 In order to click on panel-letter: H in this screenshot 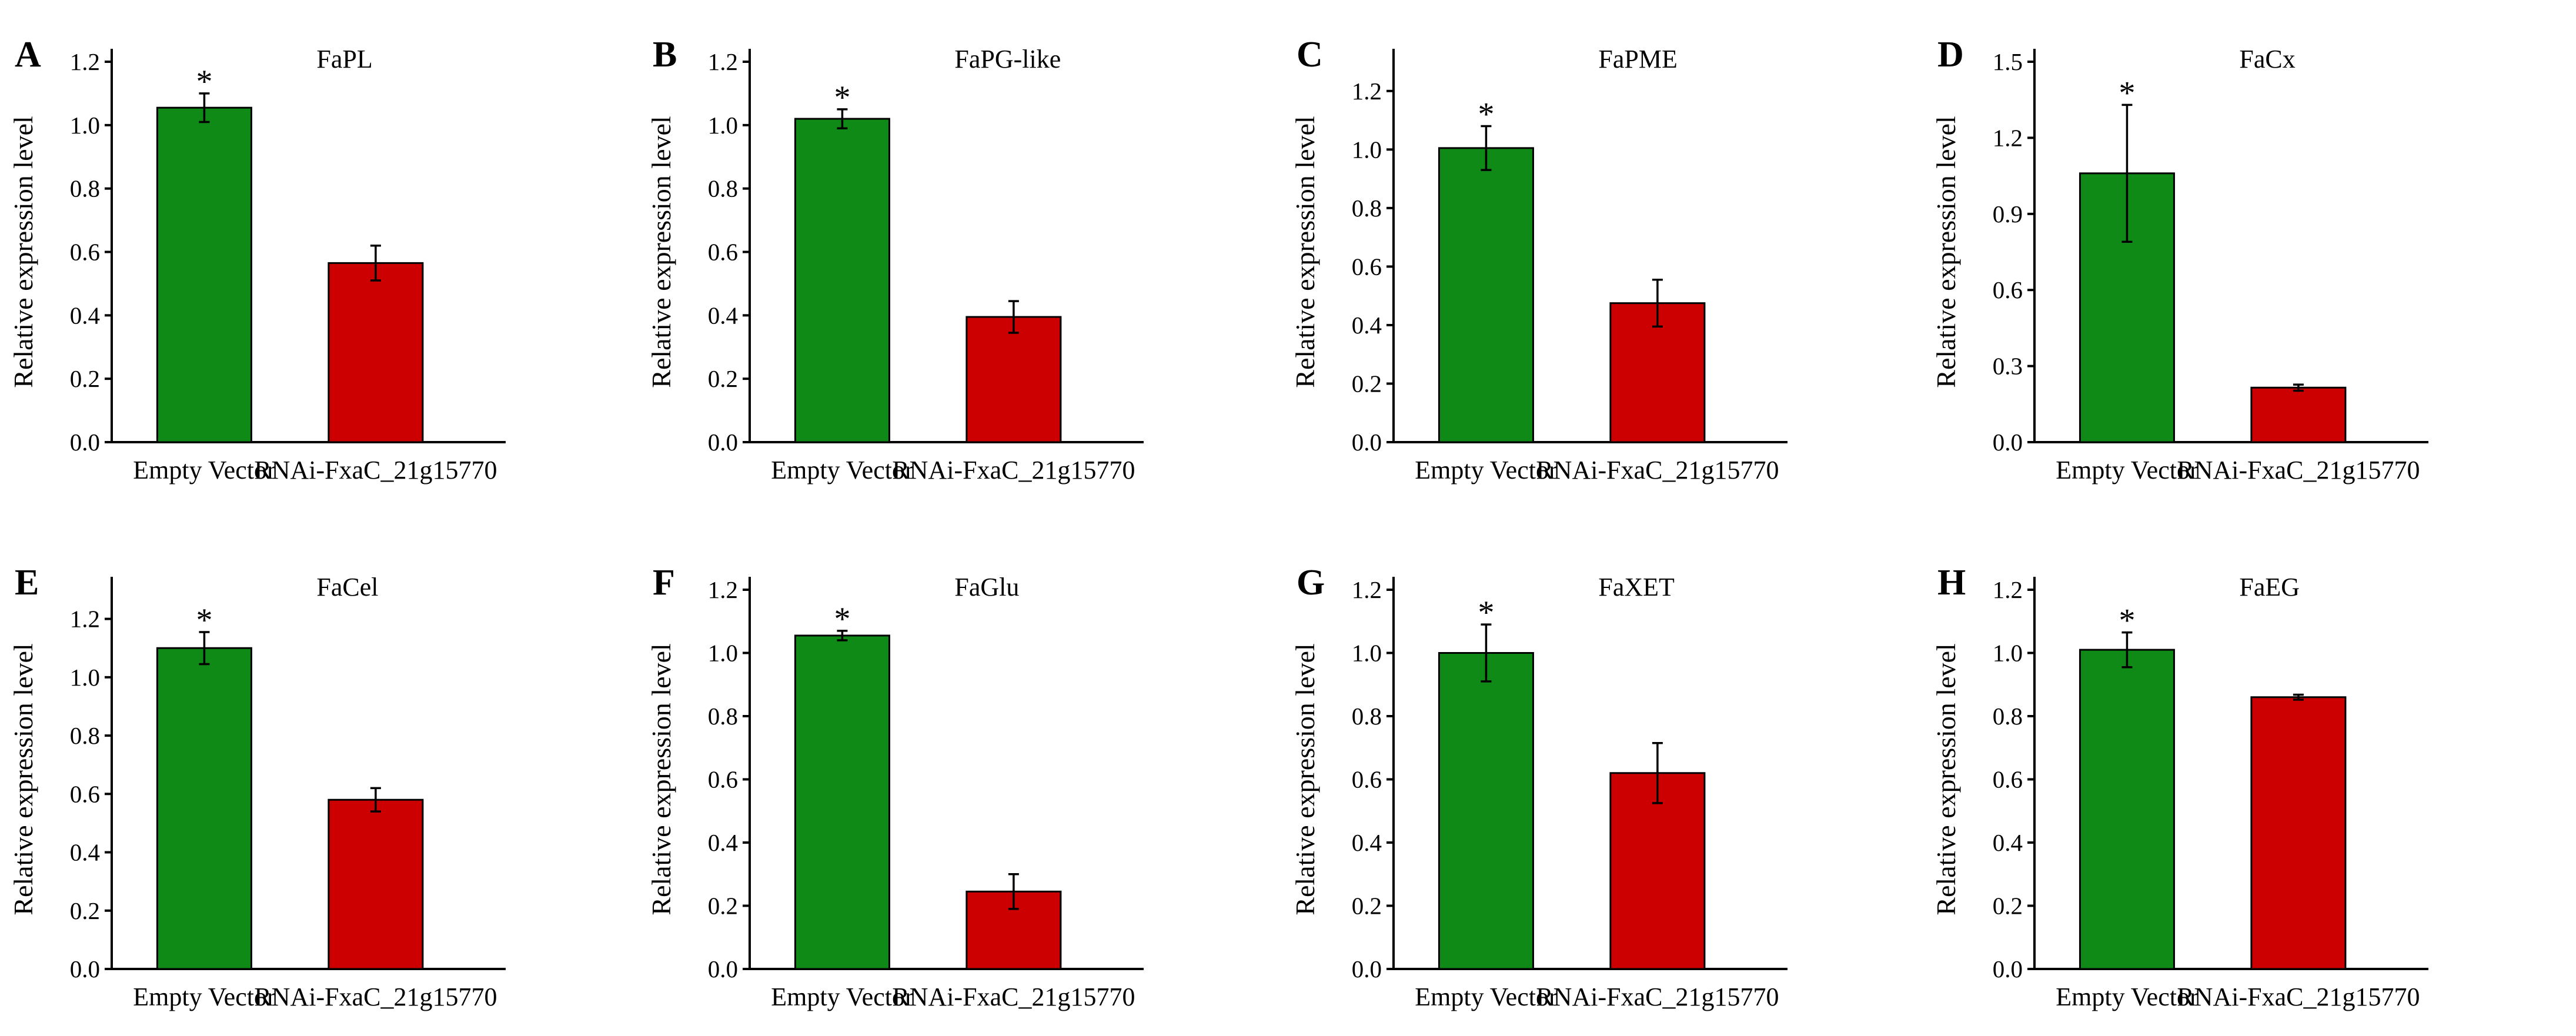, I will do `click(1951, 583)`.